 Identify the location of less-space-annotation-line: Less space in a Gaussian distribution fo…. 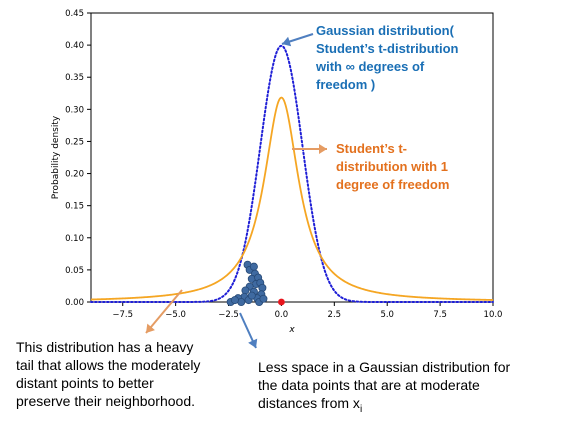
(384, 367).